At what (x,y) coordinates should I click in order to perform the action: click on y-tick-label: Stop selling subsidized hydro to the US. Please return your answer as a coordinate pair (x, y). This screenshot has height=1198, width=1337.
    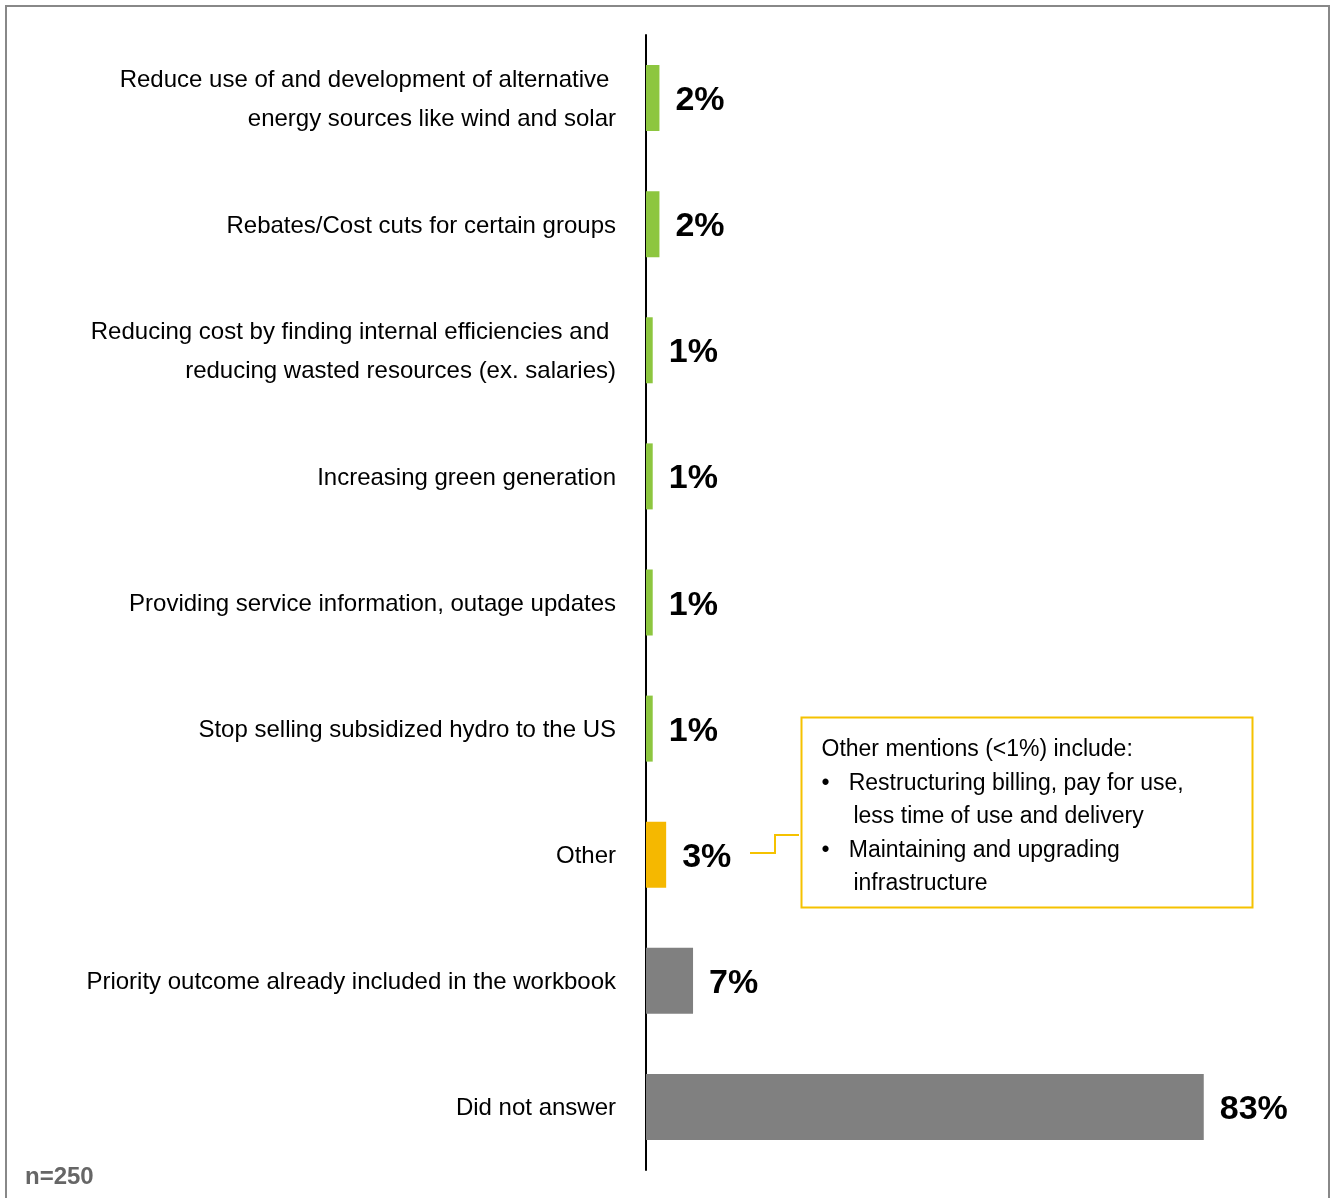
    Looking at the image, I should click on (407, 729).